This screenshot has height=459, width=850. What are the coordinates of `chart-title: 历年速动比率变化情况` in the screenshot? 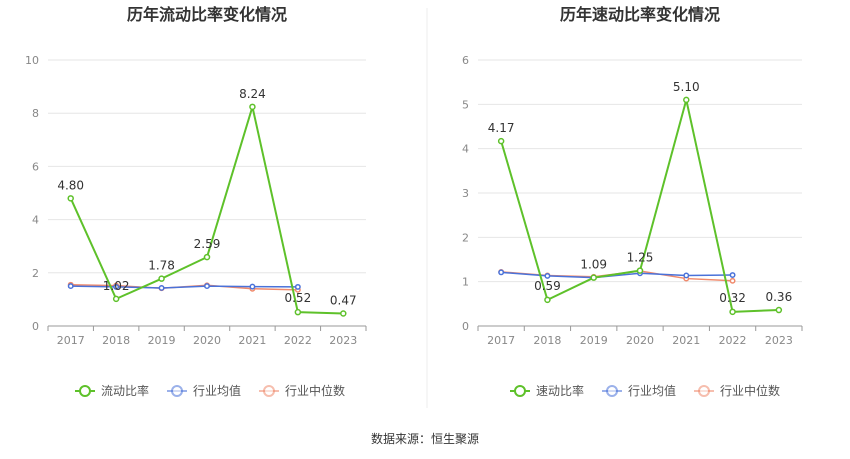 It's located at (640, 14).